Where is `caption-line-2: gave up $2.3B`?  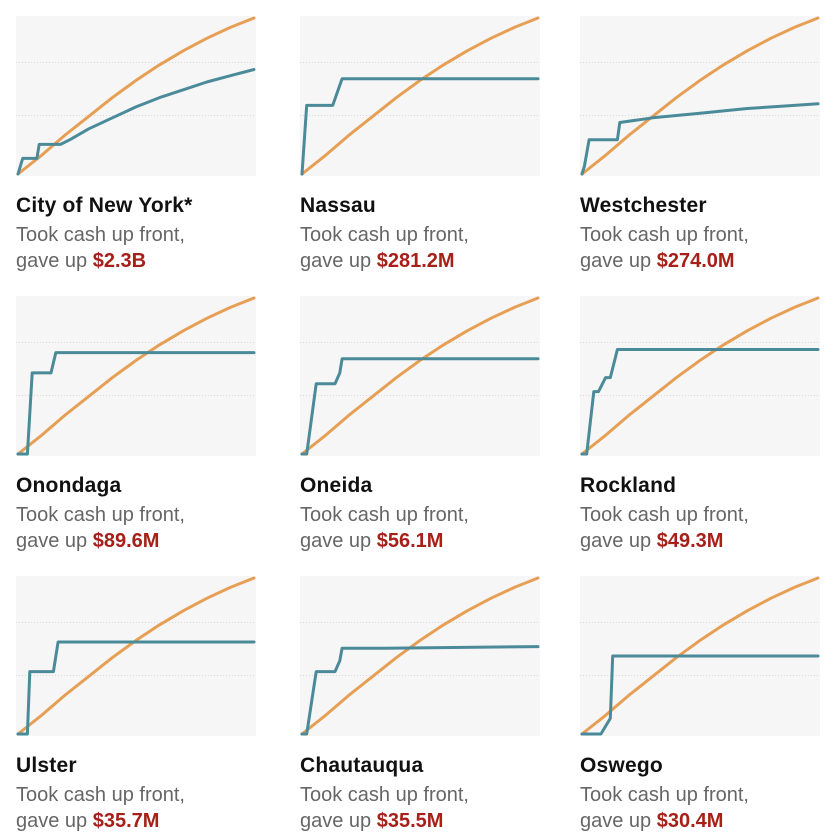
caption-line-2: gave up $2.3B is located at coordinates (81, 261).